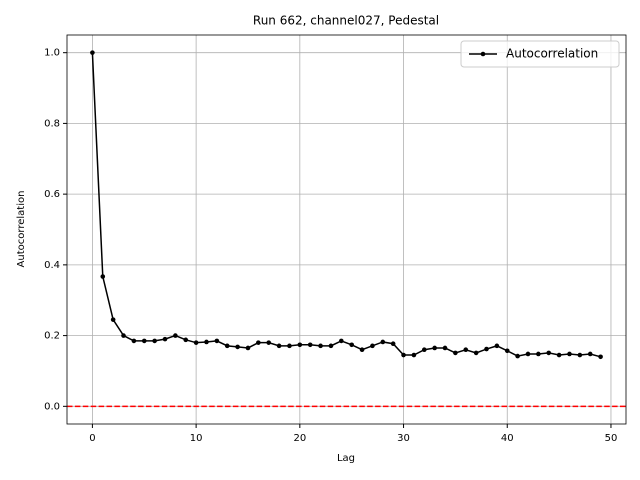 This screenshot has width=640, height=480. I want to click on y-axis-label: Autocorrelation, so click(21, 229).